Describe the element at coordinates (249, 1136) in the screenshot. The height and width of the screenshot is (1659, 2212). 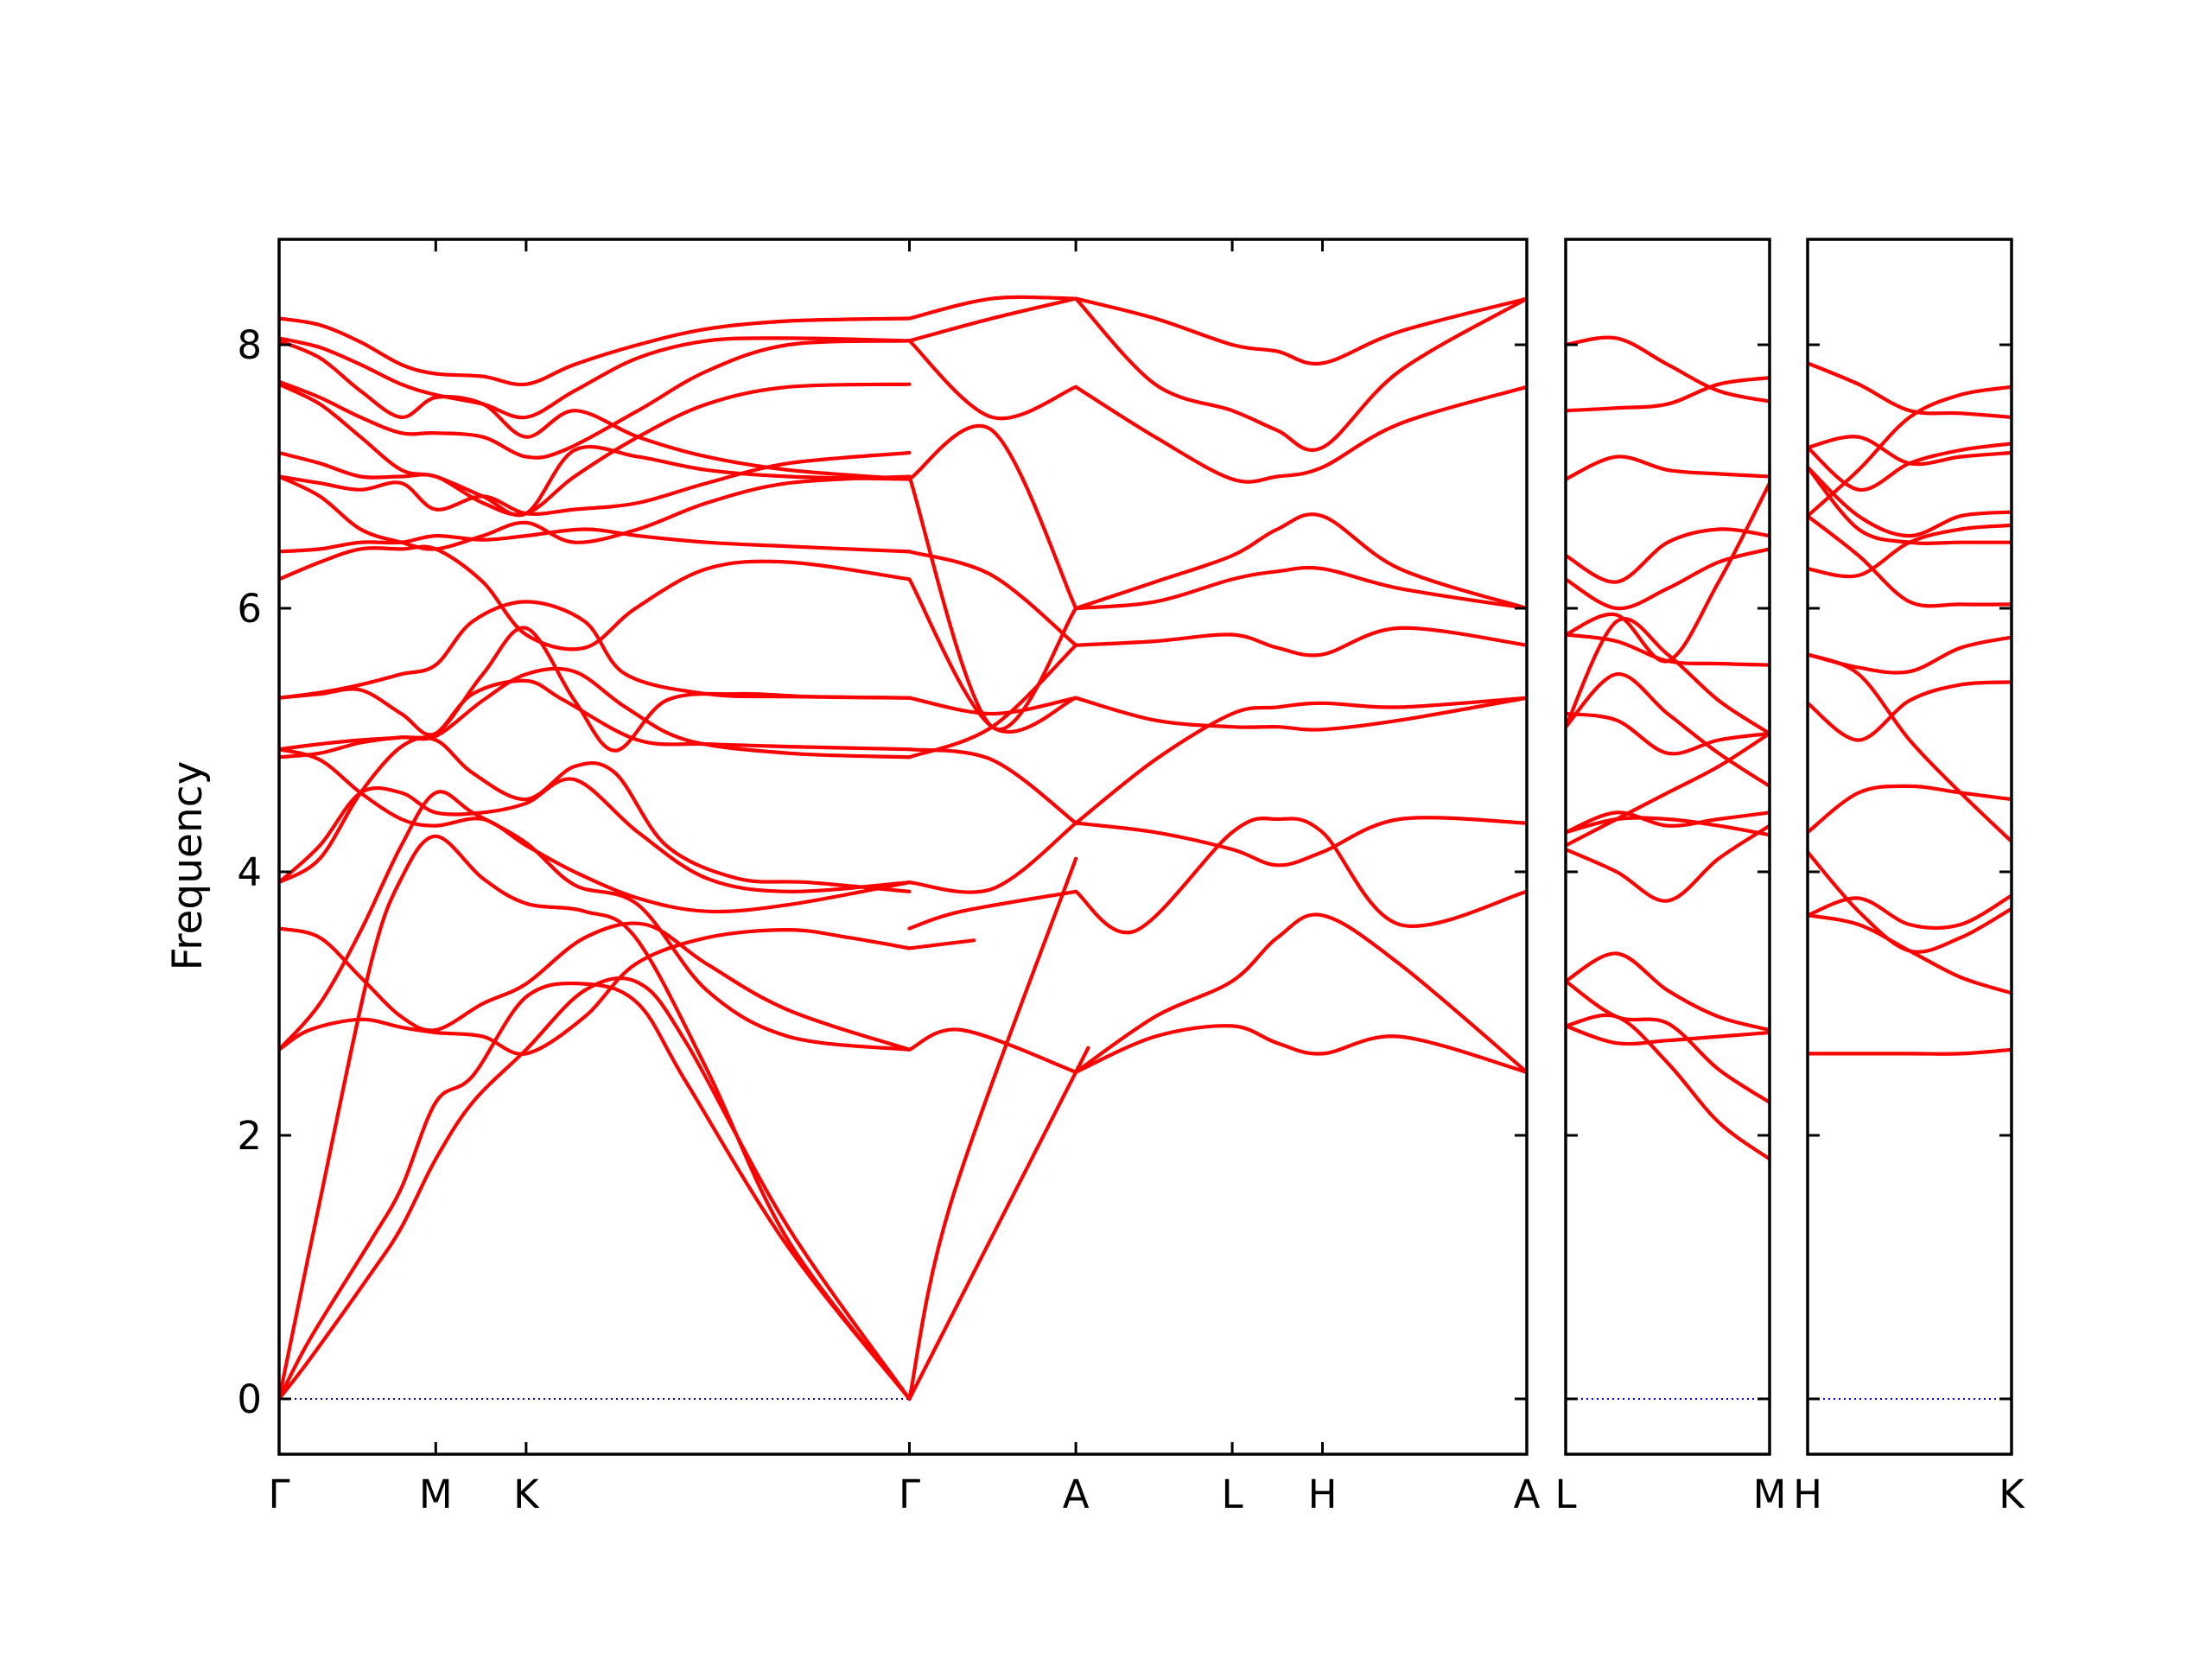
I see `y-tick-label: 2` at that location.